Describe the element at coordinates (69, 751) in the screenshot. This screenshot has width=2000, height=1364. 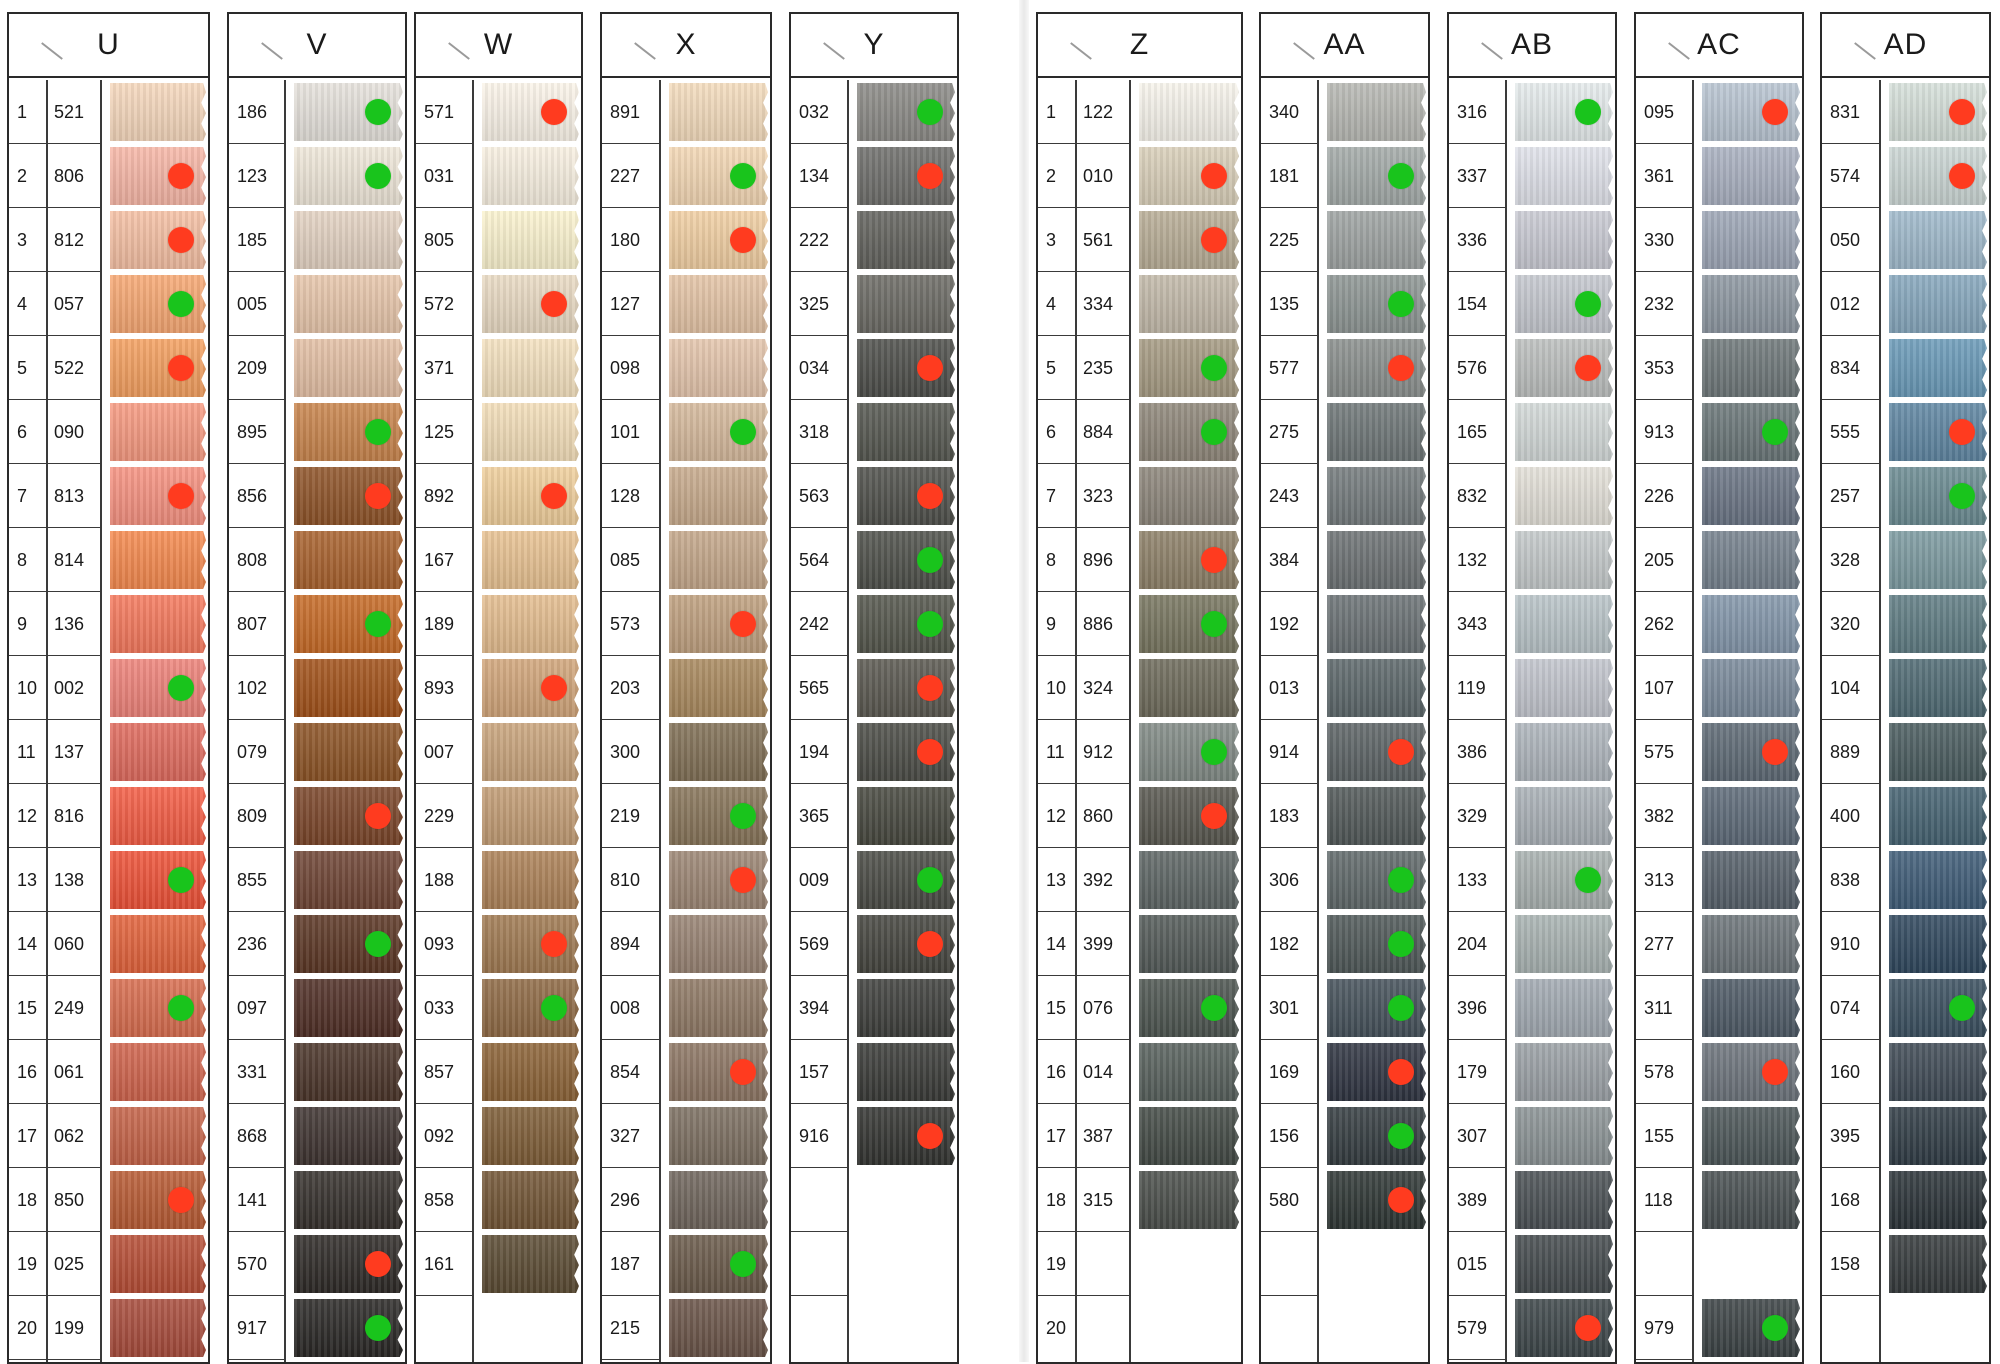
I see `color-code: 137` at that location.